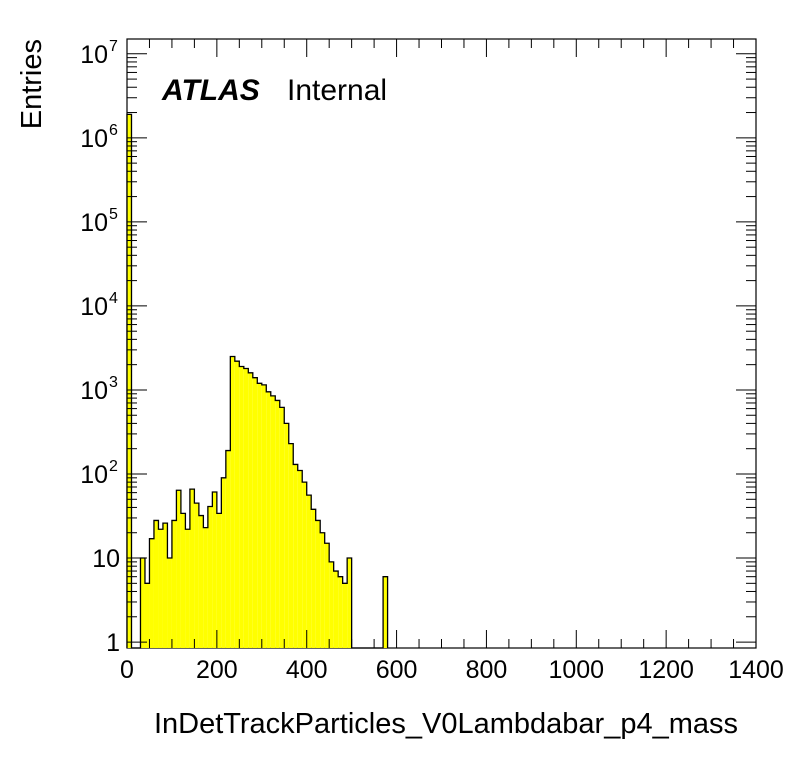 The width and height of the screenshot is (796, 772). Describe the element at coordinates (32, 84) in the screenshot. I see `y-axis-title: Entries` at that location.